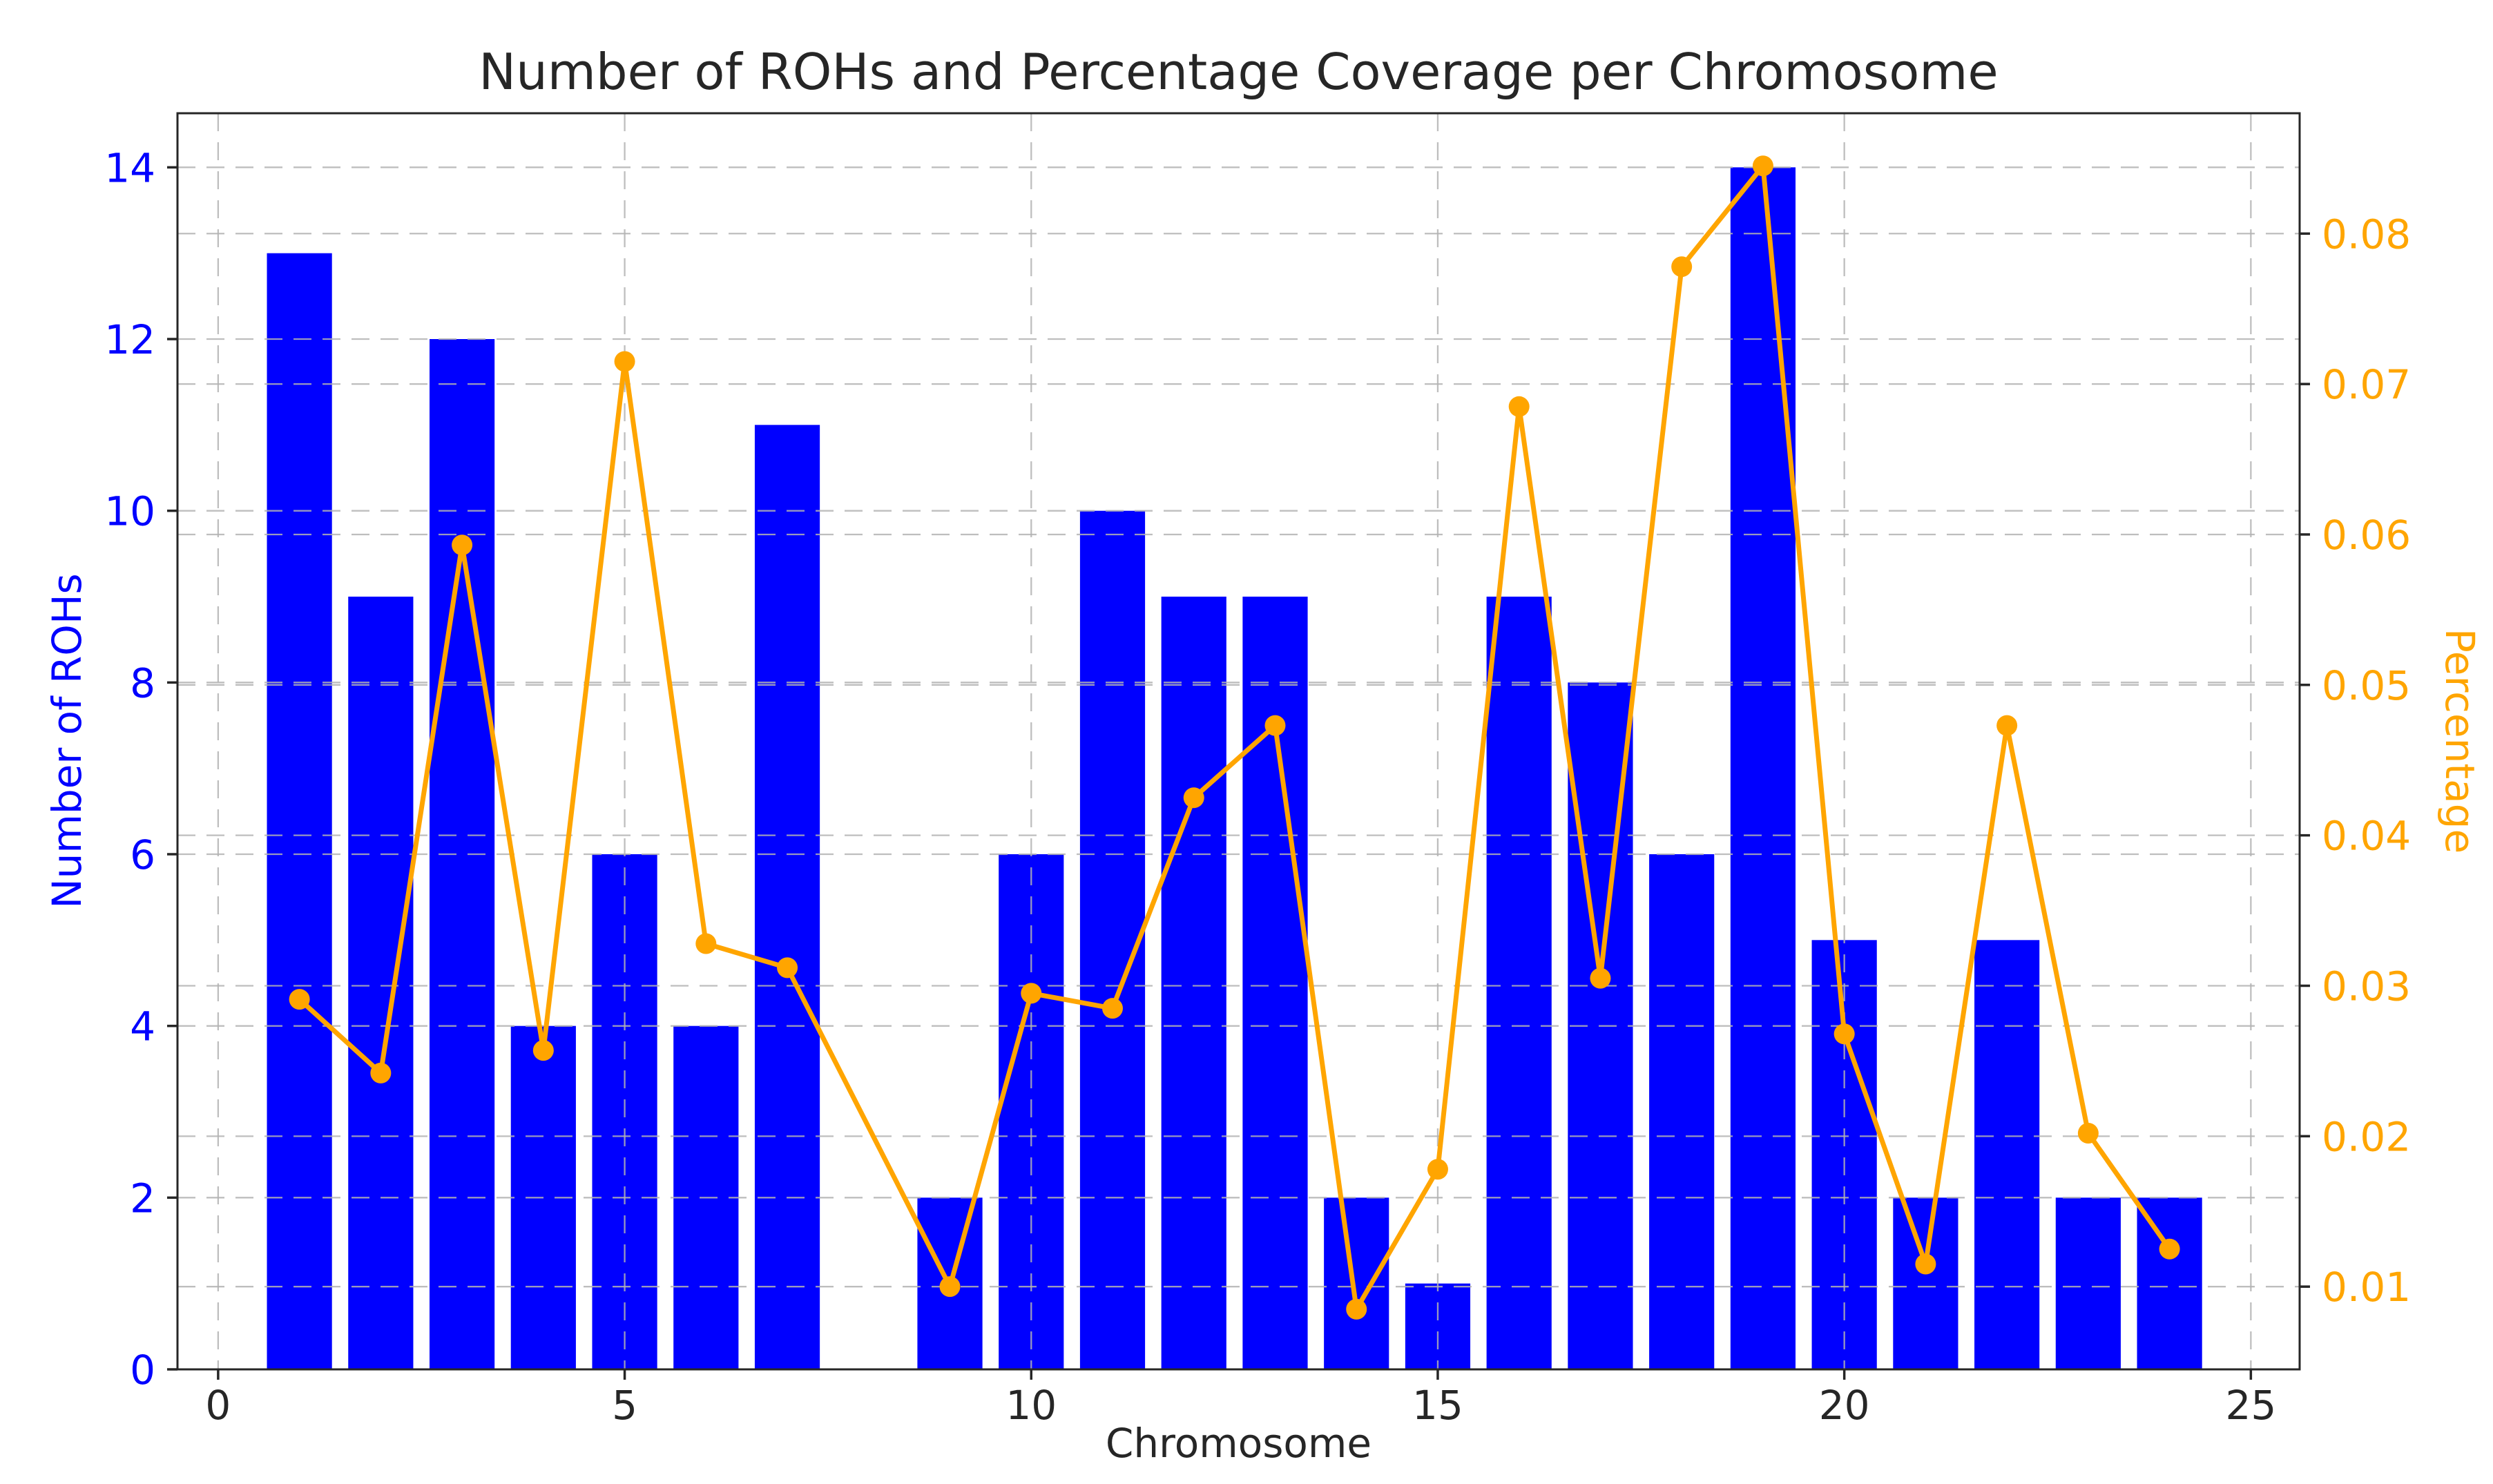  I want to click on right-tick-label-0.05: 0.05, so click(2366, 685).